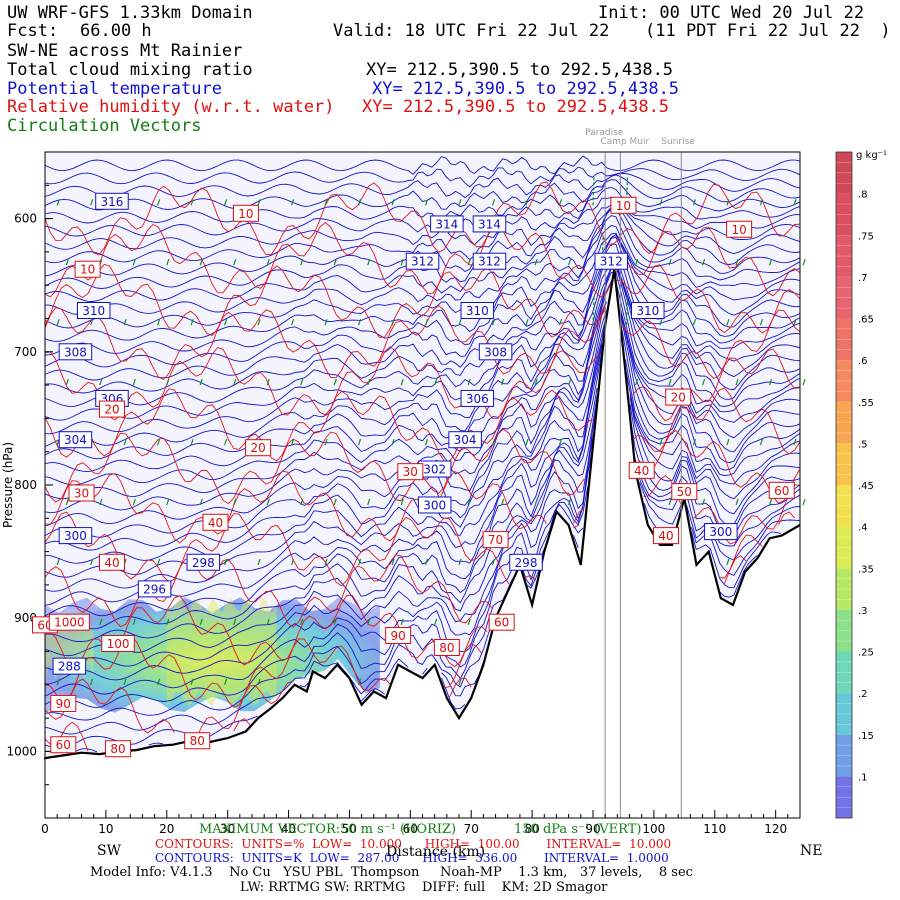  What do you see at coordinates (526, 563) in the screenshot?
I see `theta-label: 298` at bounding box center [526, 563].